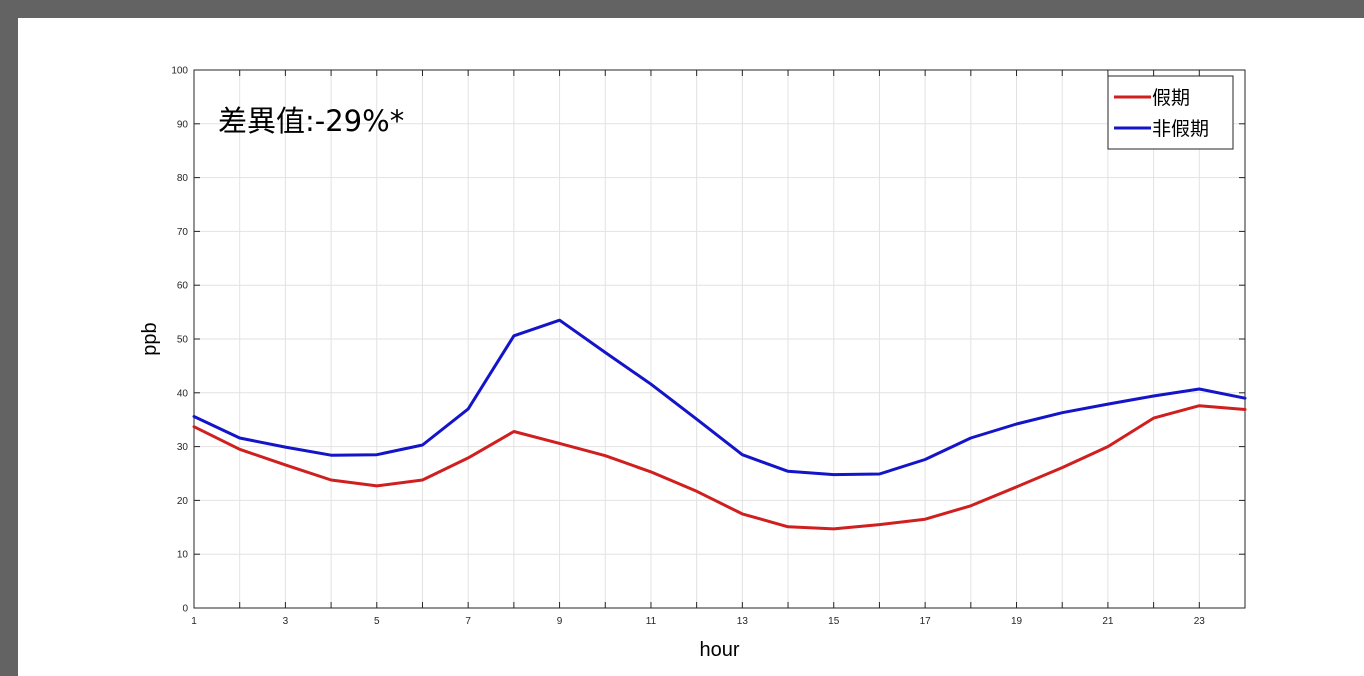 This screenshot has height=676, width=1364. What do you see at coordinates (743, 621) in the screenshot?
I see `x-tick-label: 13` at bounding box center [743, 621].